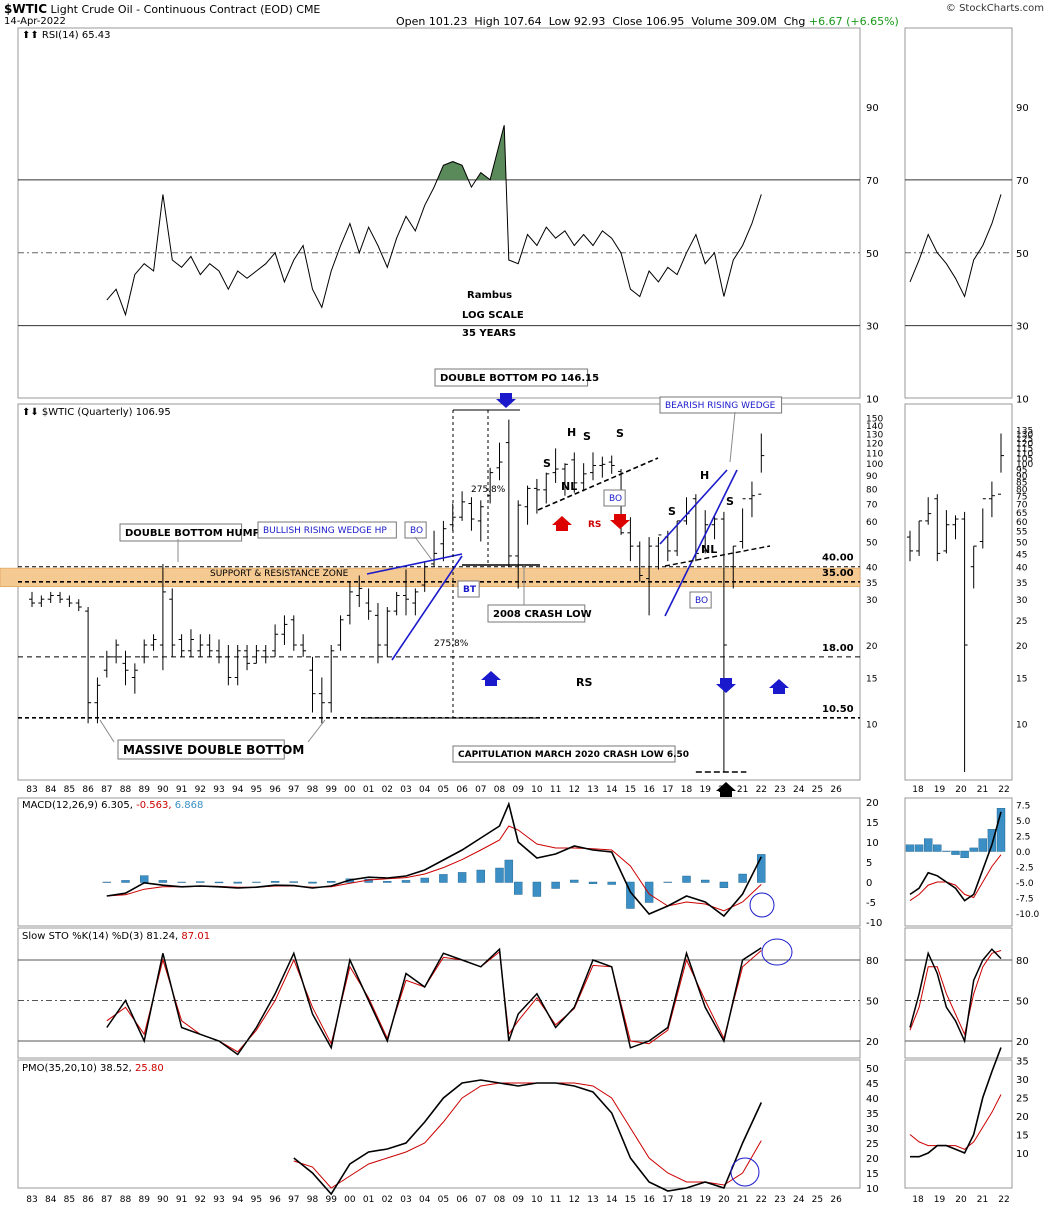 The width and height of the screenshot is (1050, 1207). What do you see at coordinates (701, 543) in the screenshot?
I see `bearish-wedge-lower-line` at bounding box center [701, 543].